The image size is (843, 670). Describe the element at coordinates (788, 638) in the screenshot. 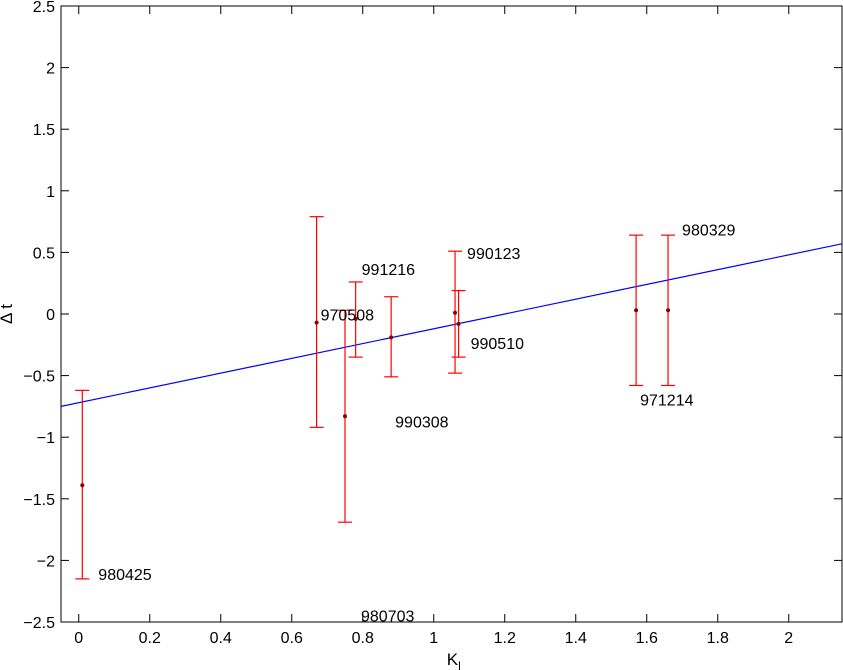

I see `x-tick-label: 2` at that location.